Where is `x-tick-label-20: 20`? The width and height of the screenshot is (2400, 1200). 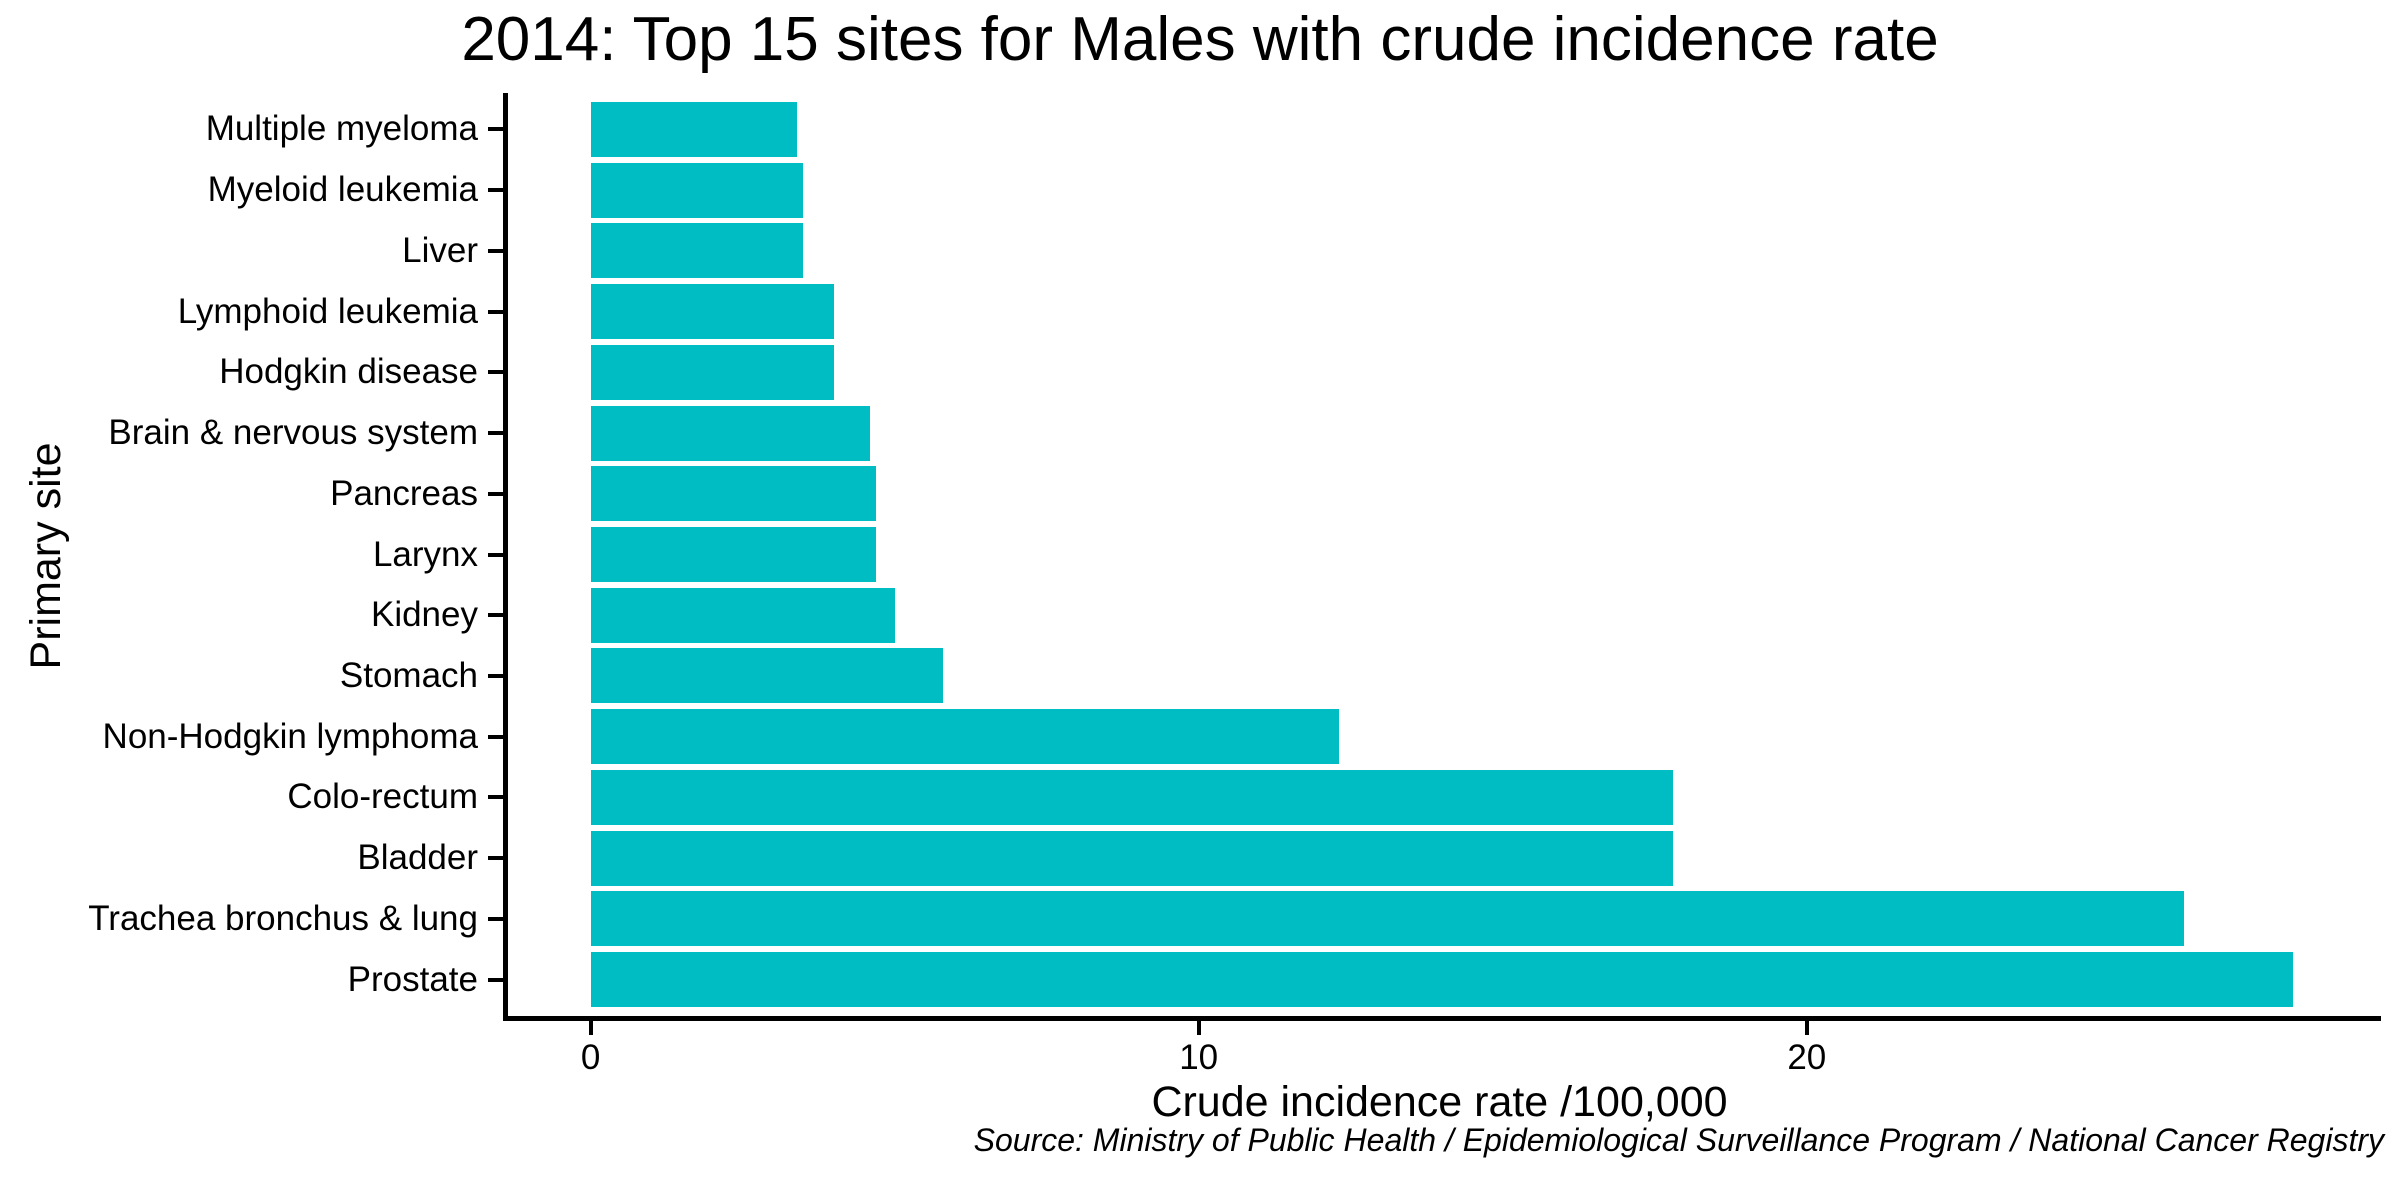 x-tick-label-20: 20 is located at coordinates (1807, 1057).